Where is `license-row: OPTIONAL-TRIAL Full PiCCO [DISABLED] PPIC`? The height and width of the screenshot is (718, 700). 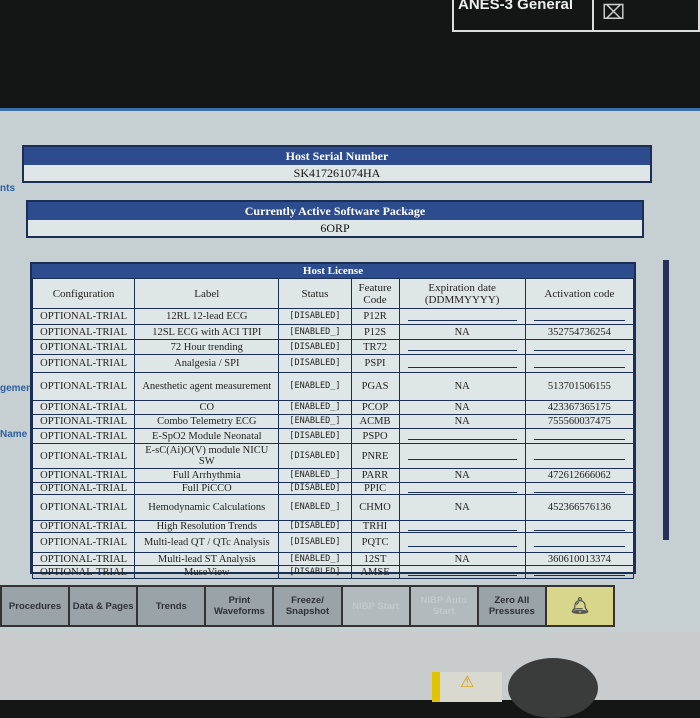
license-row: OPTIONAL-TRIAL Full PiCCO [DISABLED] PPIC is located at coordinates (333, 488).